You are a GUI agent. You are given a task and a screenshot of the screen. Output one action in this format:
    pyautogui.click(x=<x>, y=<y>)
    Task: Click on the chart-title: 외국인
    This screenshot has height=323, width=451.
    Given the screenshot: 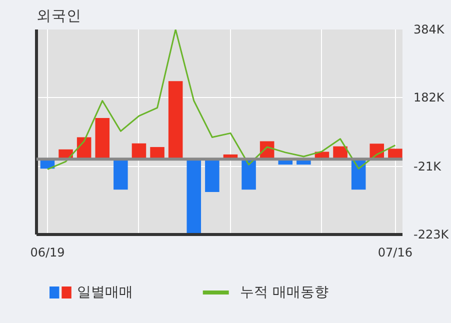 What is the action you would take?
    pyautogui.click(x=59, y=16)
    